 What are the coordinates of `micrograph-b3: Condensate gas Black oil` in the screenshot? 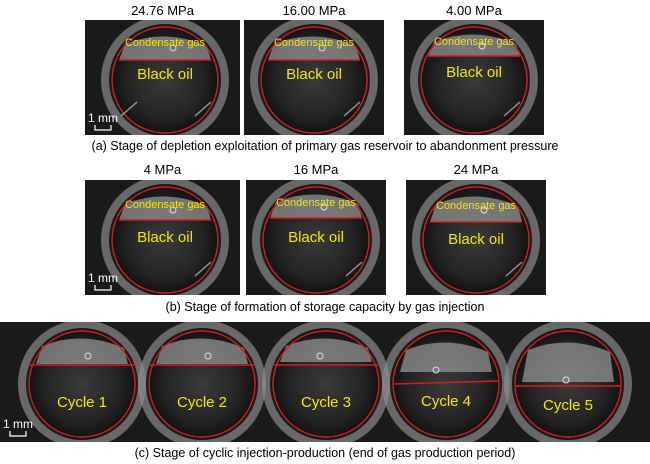 It's located at (476, 237).